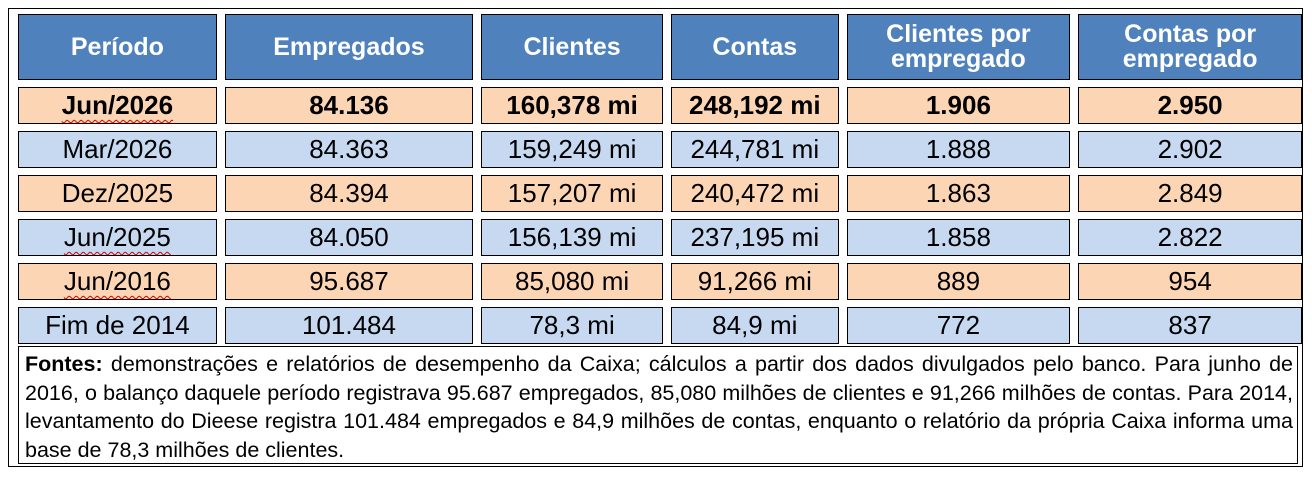 This screenshot has width=1312, height=477. Describe the element at coordinates (1190, 193) in the screenshot. I see `cell-contas-por-empregado: 2.849` at that location.